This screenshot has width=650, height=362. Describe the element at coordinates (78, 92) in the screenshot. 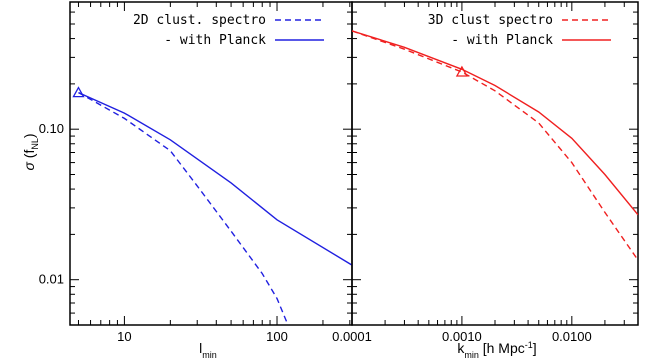

I see `left-triangle-marker` at that location.